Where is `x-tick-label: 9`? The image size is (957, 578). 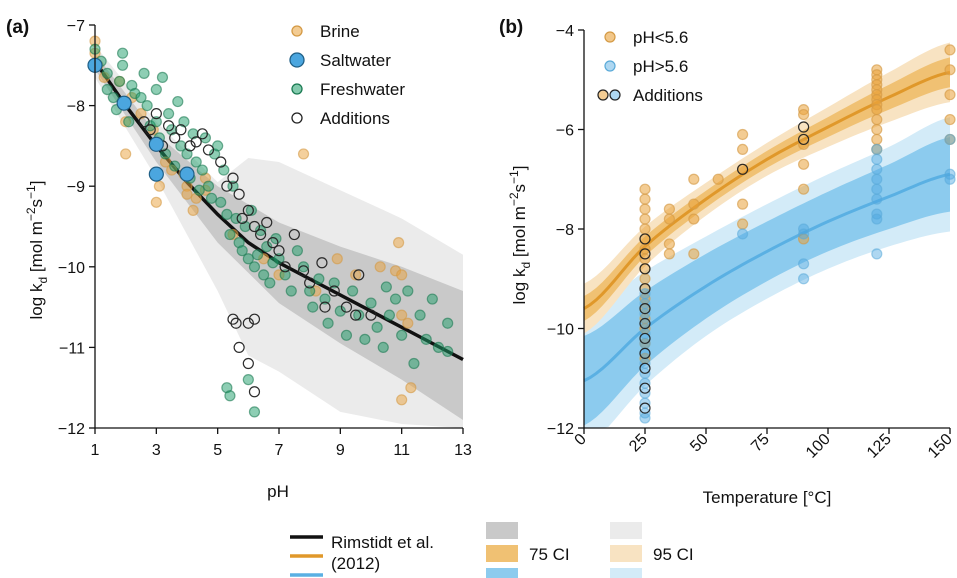 x-tick-label: 9 is located at coordinates (340, 450).